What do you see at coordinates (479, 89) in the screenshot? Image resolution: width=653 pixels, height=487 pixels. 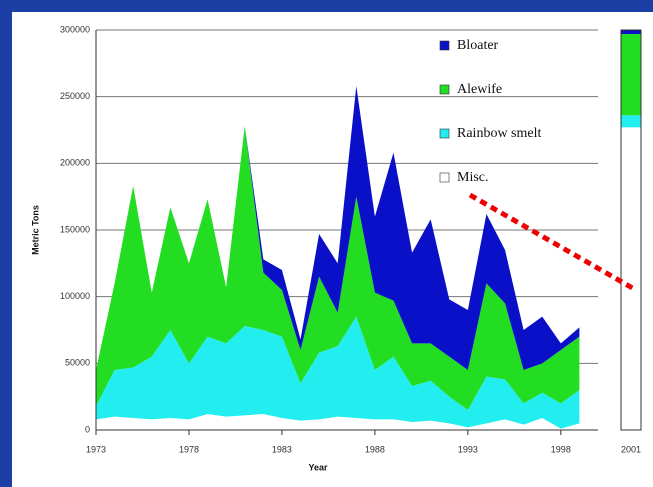 I see `legend-label: Alewife` at bounding box center [479, 89].